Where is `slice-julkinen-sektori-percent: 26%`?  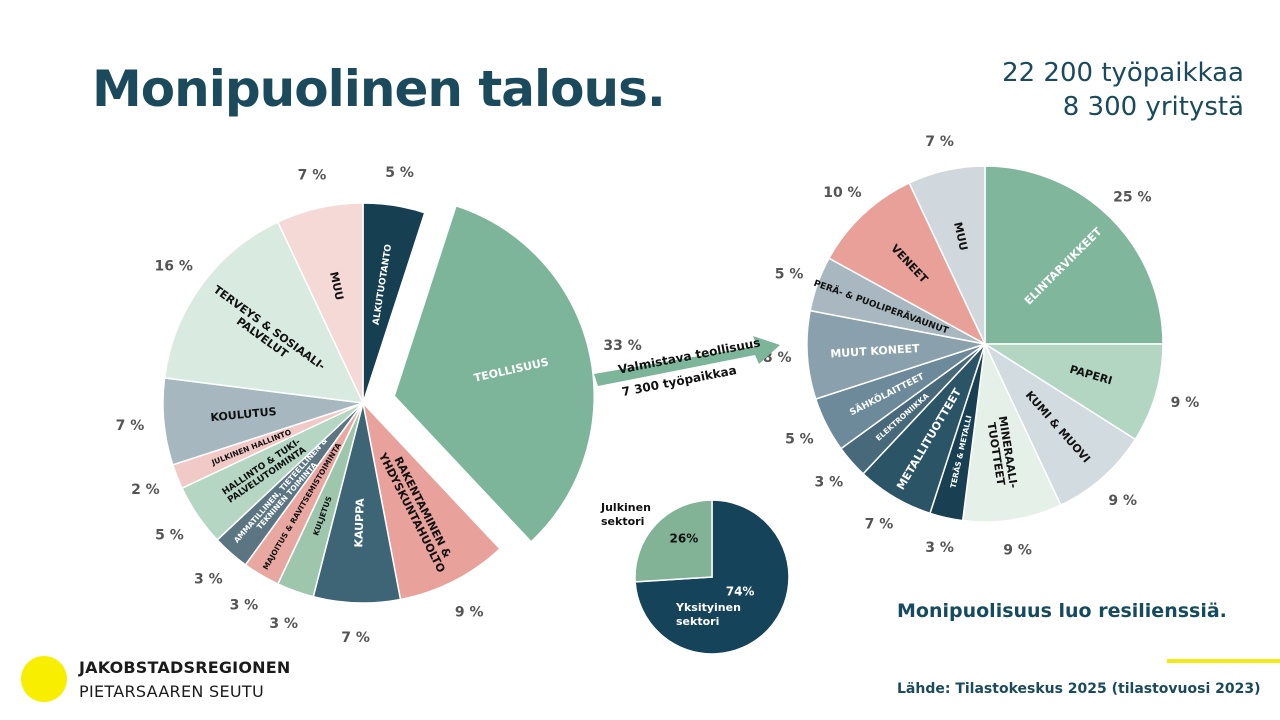 slice-julkinen-sektori-percent: 26% is located at coordinates (684, 539).